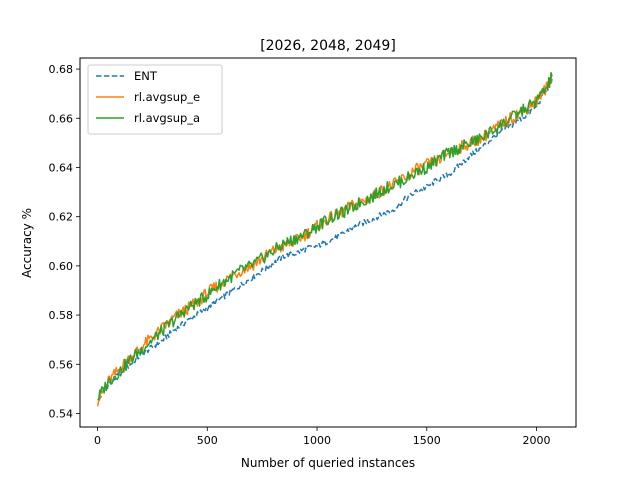  I want to click on y-axis: 0.54 0.56 0.58 0.60 0.62 0.64 0.66 0.68, so click(64, 241).